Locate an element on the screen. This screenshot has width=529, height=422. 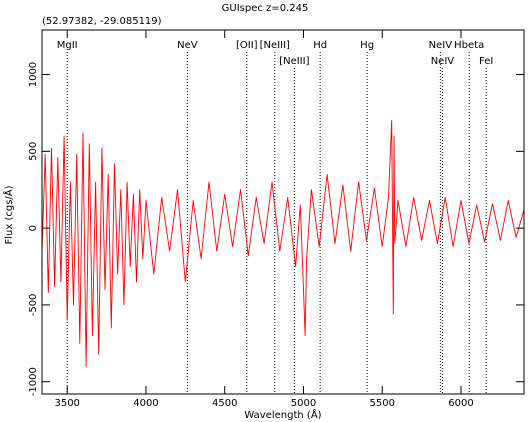
y-tick-label-0: -1000 is located at coordinates (33, 381).